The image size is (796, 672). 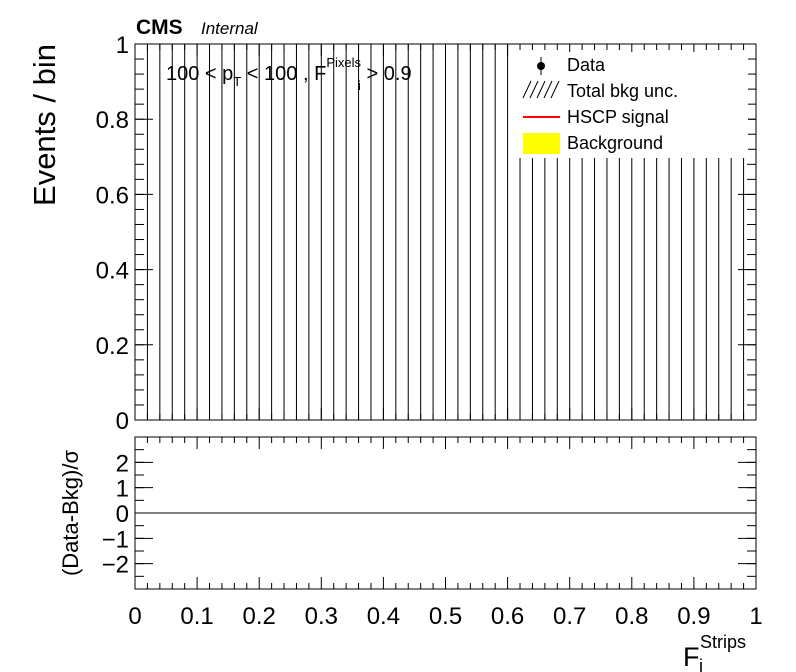 I want to click on legend-label-unc: Total bkg unc., so click(x=622, y=91).